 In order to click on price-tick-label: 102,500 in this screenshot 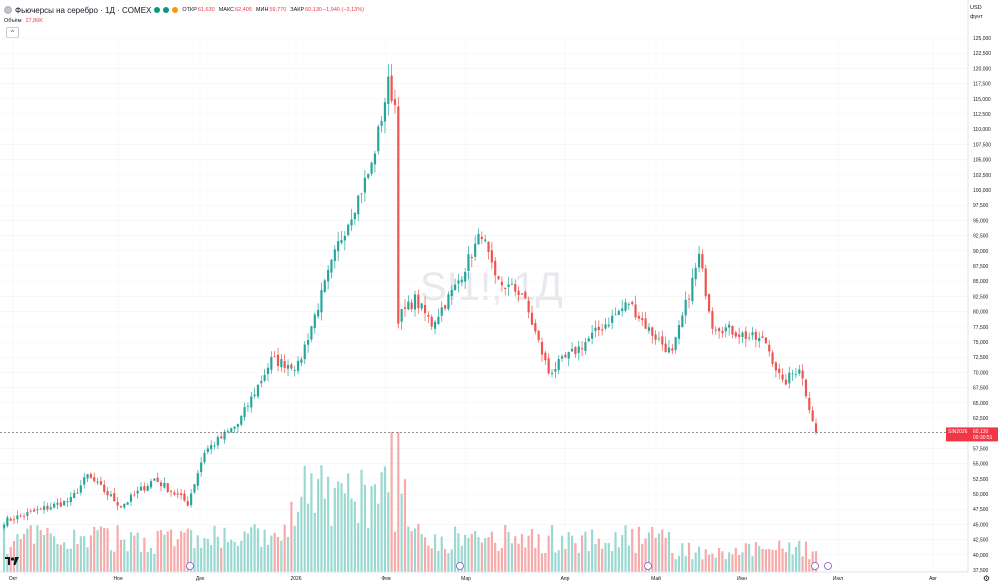, I will do `click(982, 176)`.